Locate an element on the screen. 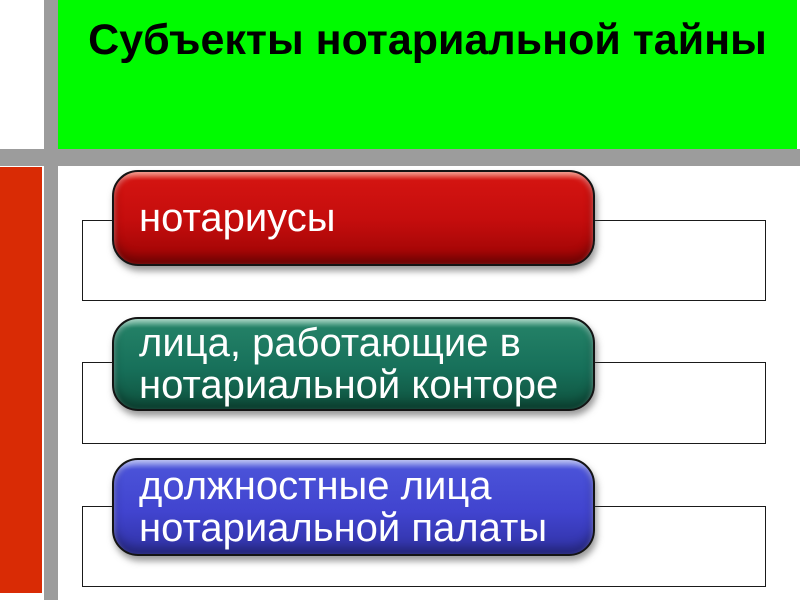 This screenshot has height=600, width=800. item-label: нотариусы is located at coordinates (237, 218).